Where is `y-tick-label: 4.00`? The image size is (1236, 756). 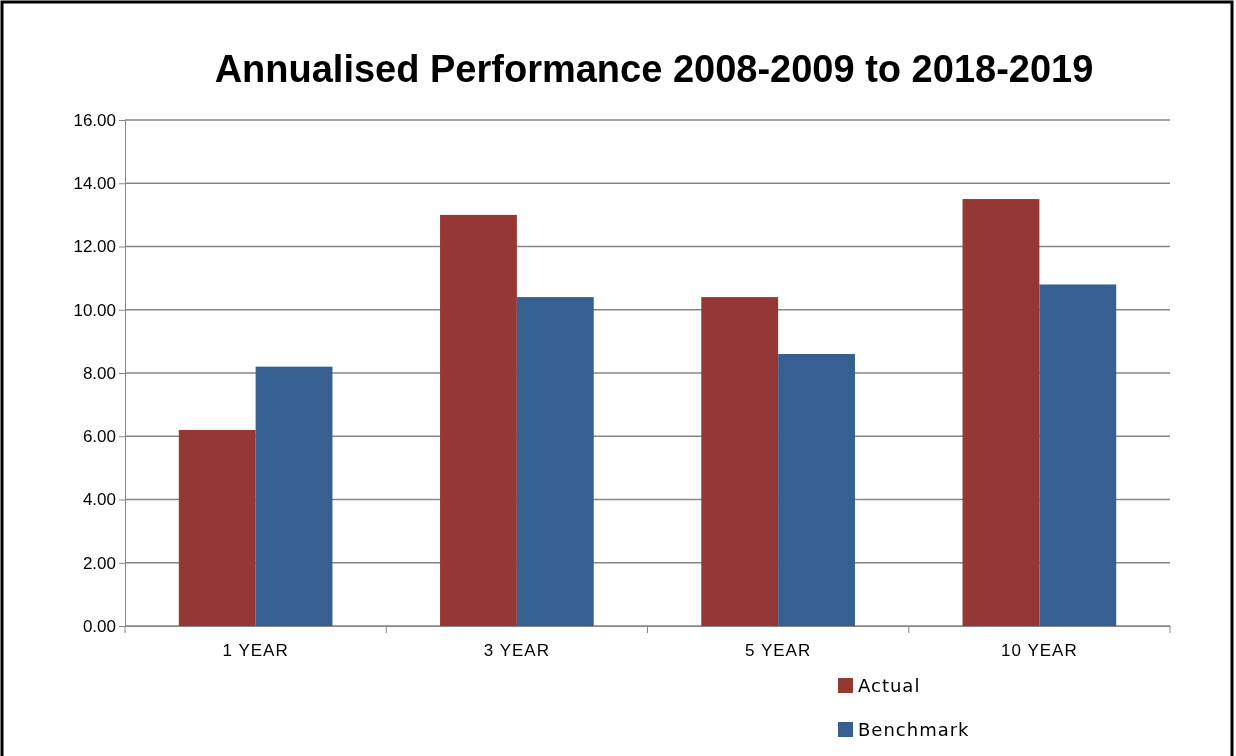
y-tick-label: 4.00 is located at coordinates (99, 500).